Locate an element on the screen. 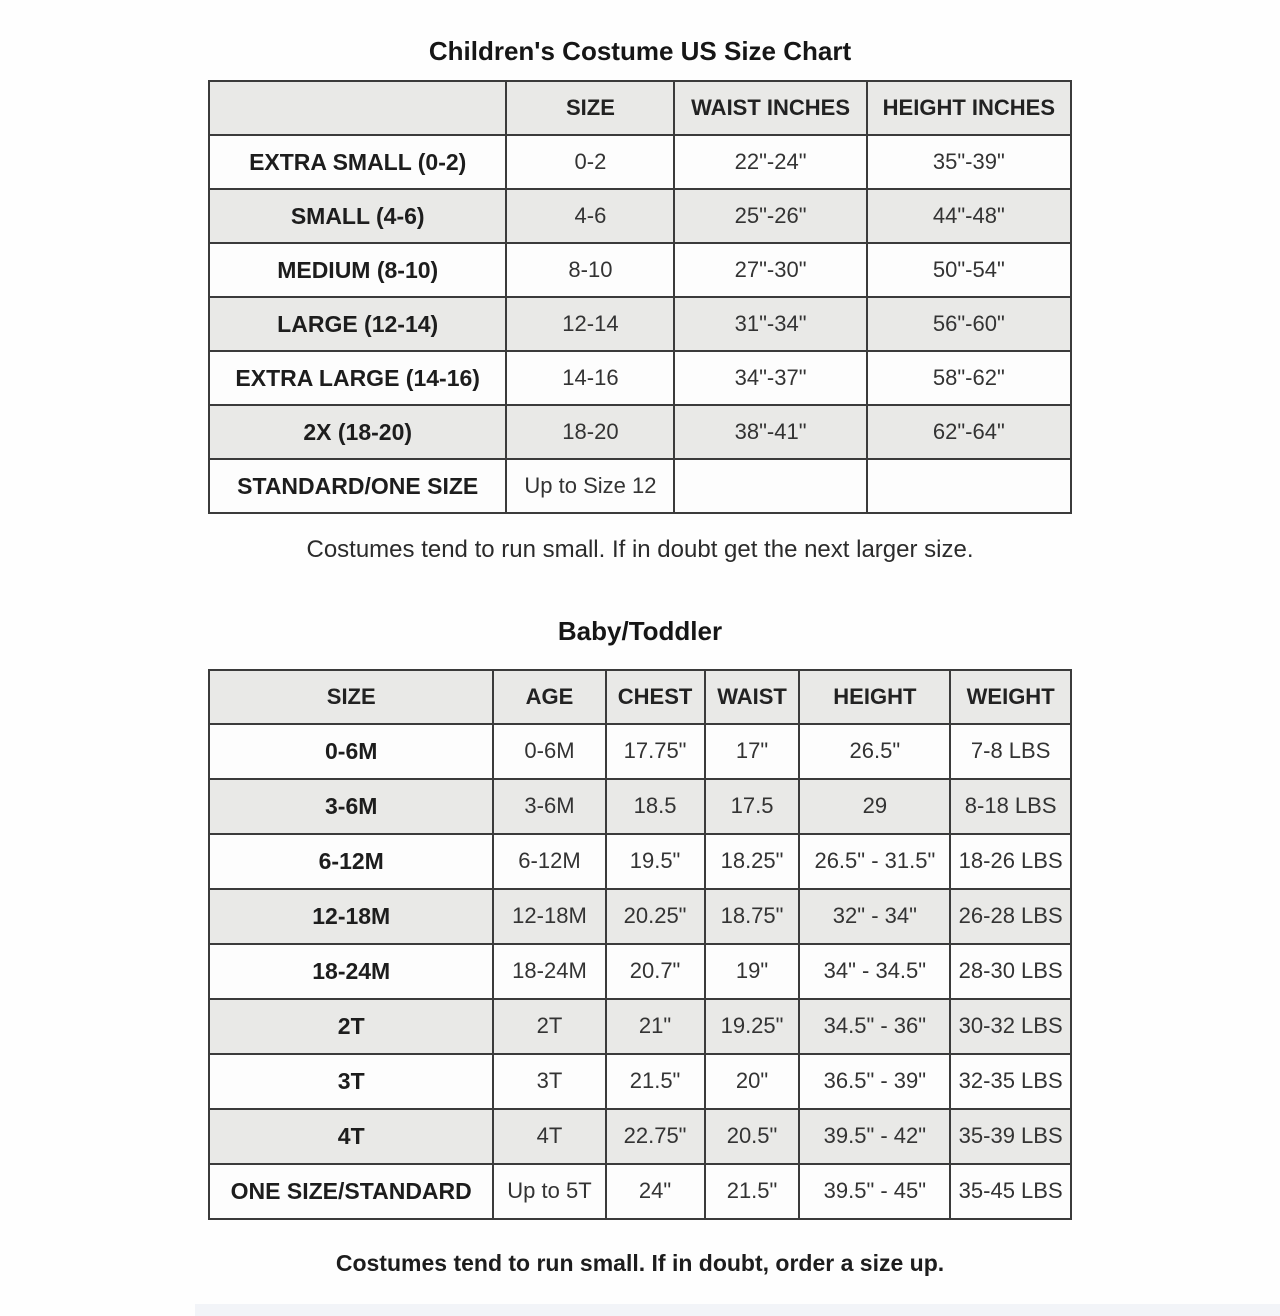 The image size is (1280, 1316). table-cell: 4-6 is located at coordinates (590, 216).